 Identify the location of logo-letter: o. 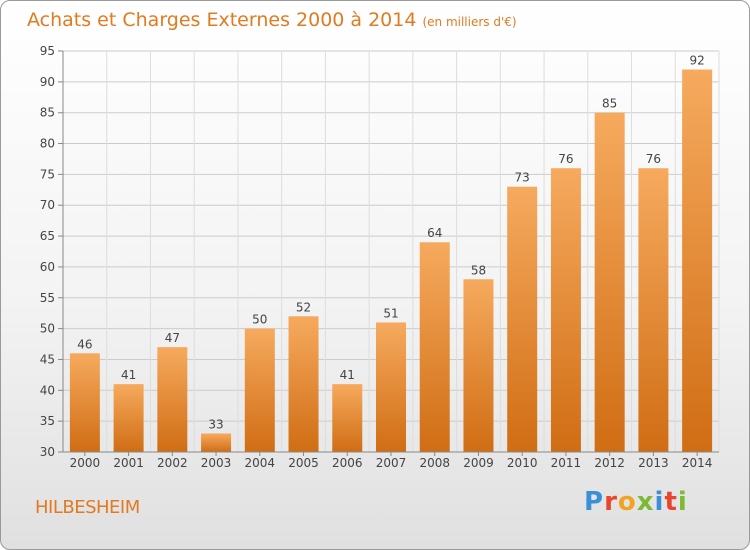
(627, 502).